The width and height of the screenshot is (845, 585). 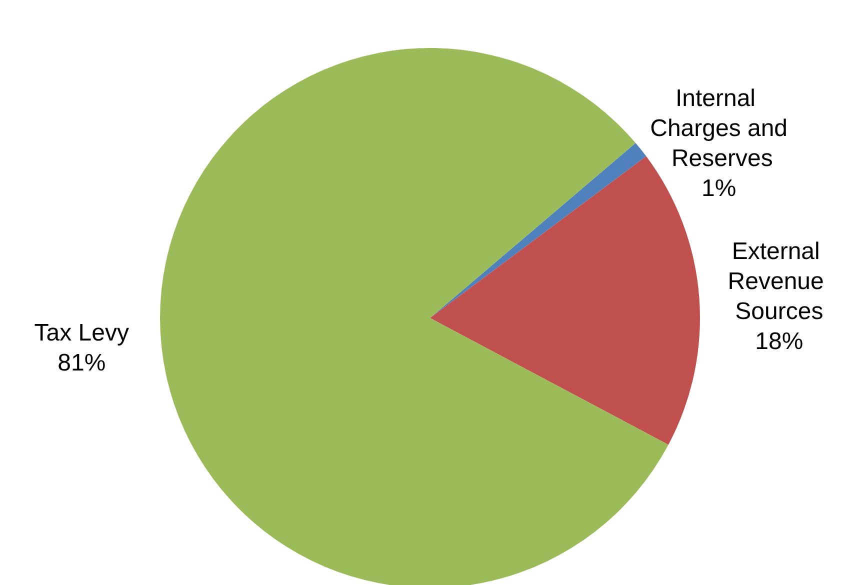 What do you see at coordinates (82, 363) in the screenshot?
I see `data-label: 81%` at bounding box center [82, 363].